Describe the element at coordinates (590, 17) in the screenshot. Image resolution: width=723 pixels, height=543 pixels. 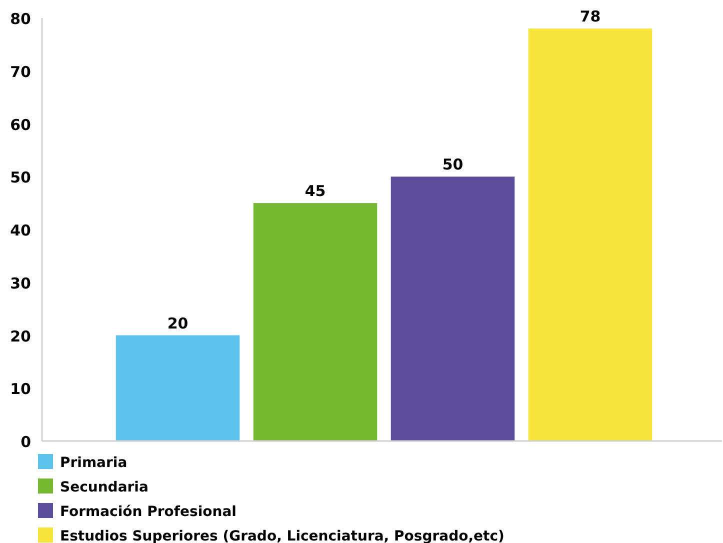
I see `data-label: 78` at that location.